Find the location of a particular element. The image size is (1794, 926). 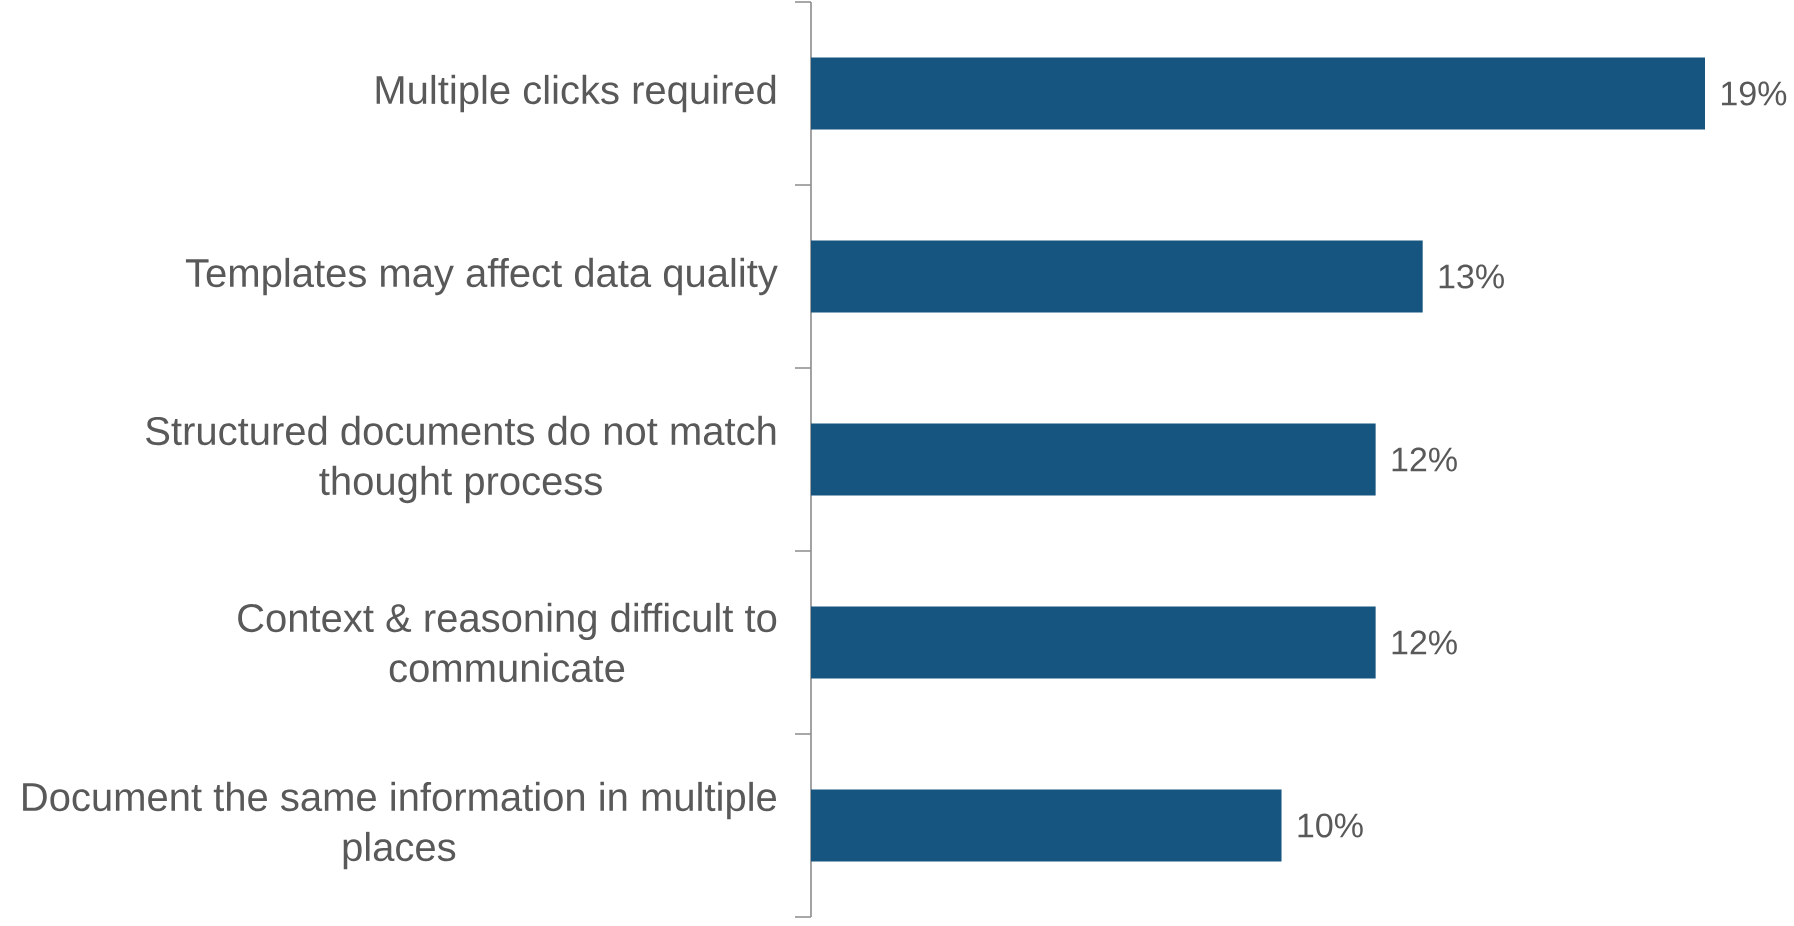

data-label: 19% is located at coordinates (1754, 93).